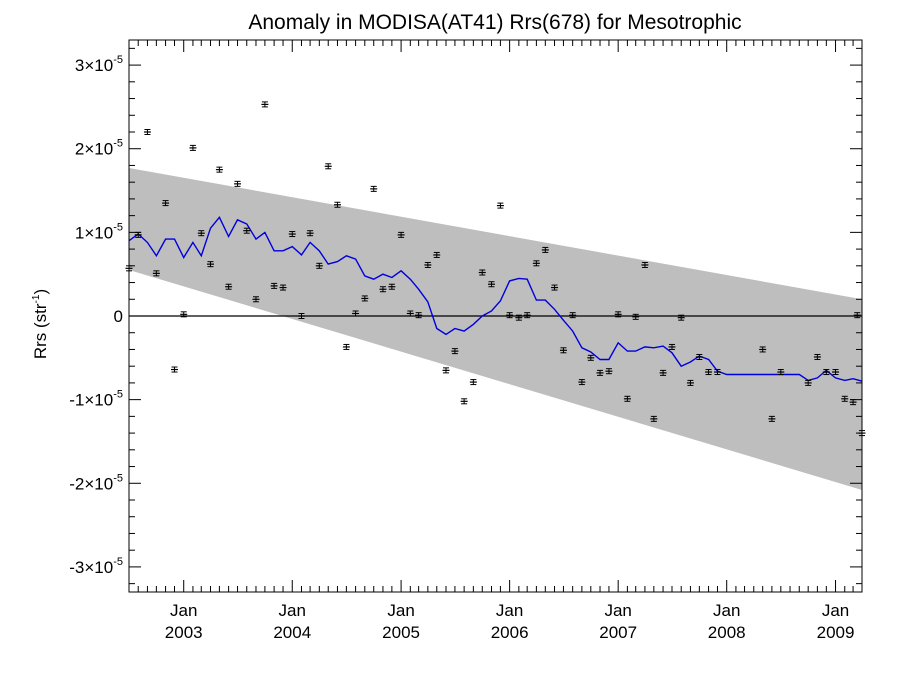 This screenshot has height=675, width=900. I want to click on y-tick-label-mantissa: 0, so click(118, 316).